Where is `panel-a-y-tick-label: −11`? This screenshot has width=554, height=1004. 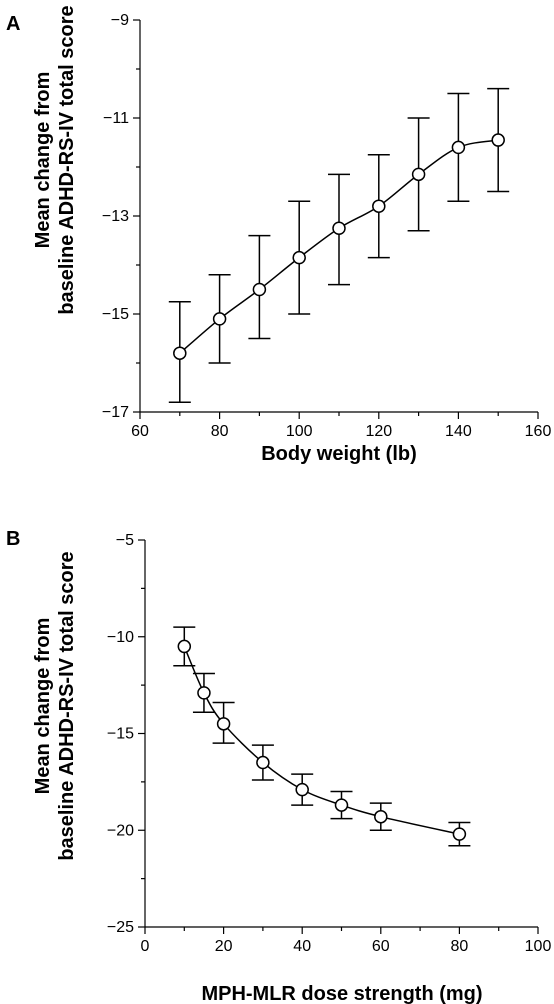
panel-a-y-tick-label: −11 is located at coordinates (116, 118).